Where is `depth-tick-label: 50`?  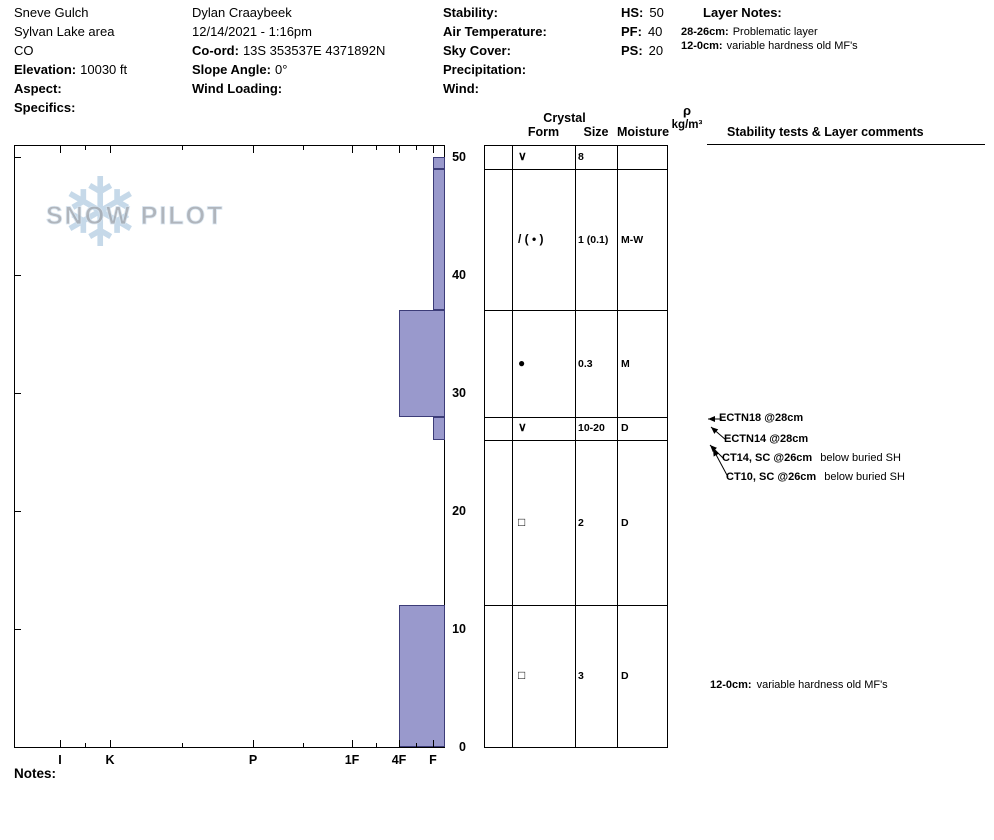
depth-tick-label: 50 is located at coordinates (459, 157).